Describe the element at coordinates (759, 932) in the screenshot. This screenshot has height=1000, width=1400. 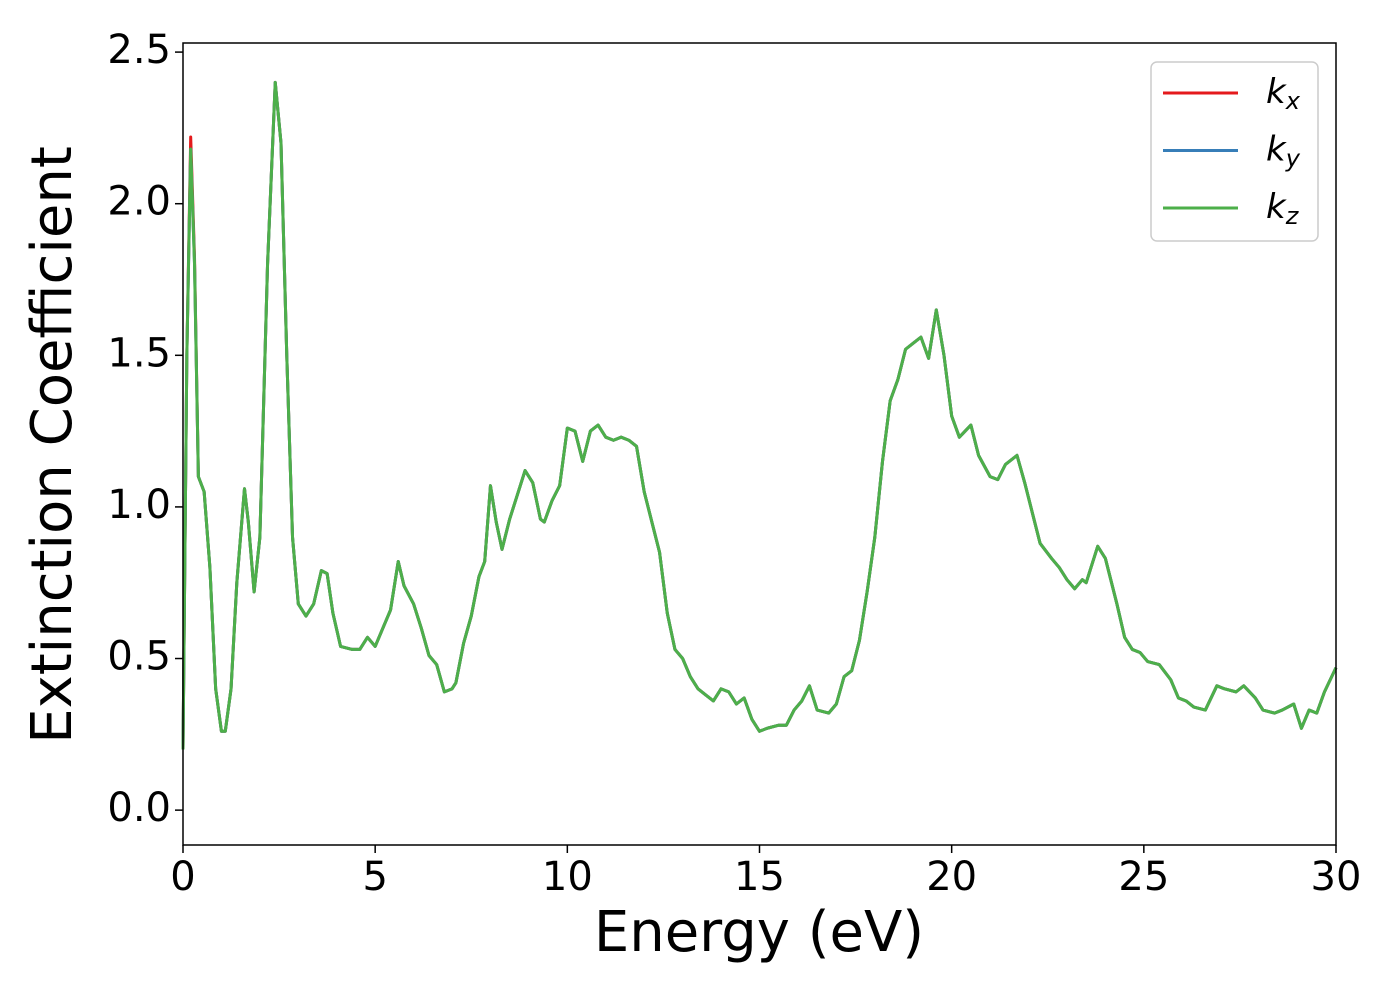
I see `x-axis-label: Energy (eV)` at that location.